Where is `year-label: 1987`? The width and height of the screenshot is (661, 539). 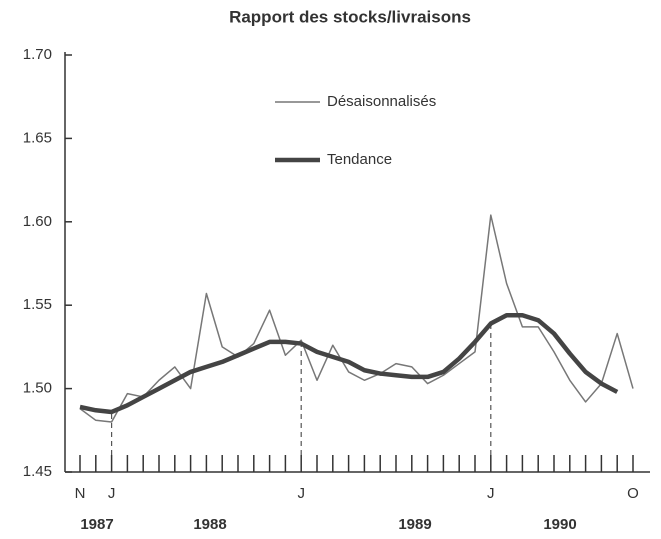
year-label: 1987 is located at coordinates (96, 524).